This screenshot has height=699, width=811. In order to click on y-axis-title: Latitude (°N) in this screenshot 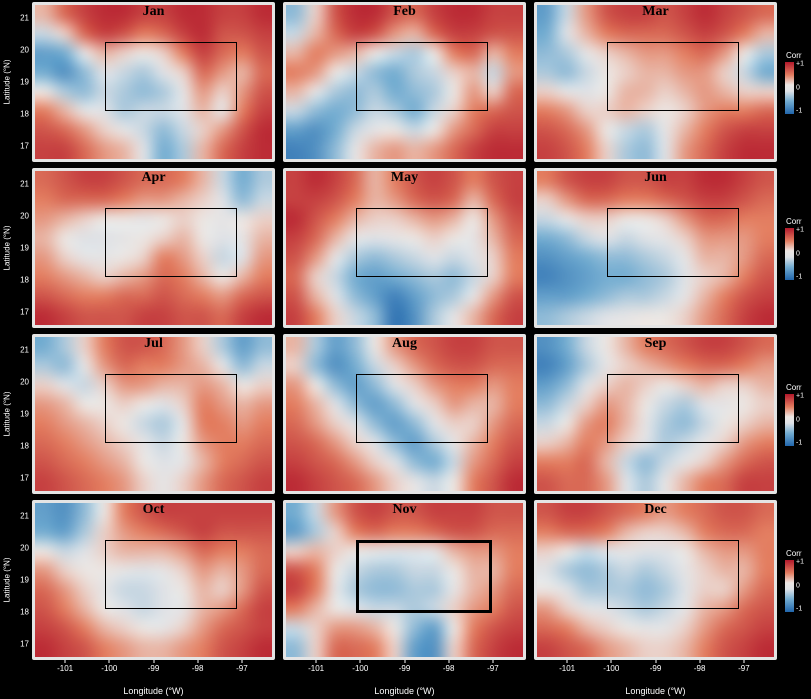, I will do `click(6, 580)`.